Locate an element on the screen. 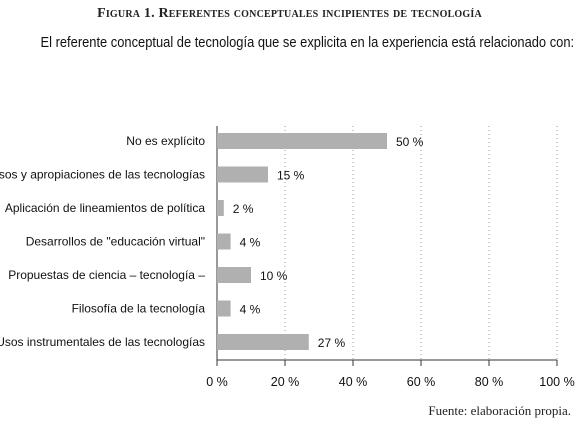  category-label: Aplicación de lineamientos de política is located at coordinates (105, 208).